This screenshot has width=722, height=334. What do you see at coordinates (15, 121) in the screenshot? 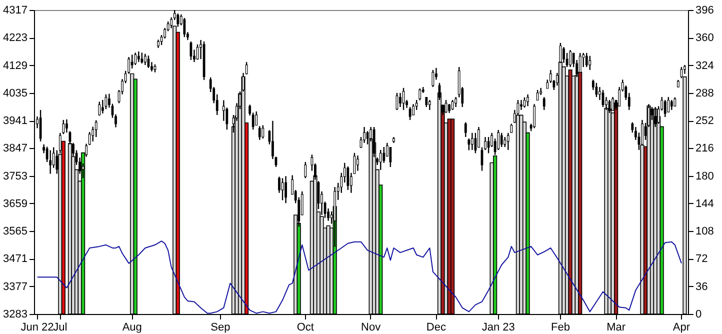
I see `y-tick-label: 3941` at bounding box center [15, 121].